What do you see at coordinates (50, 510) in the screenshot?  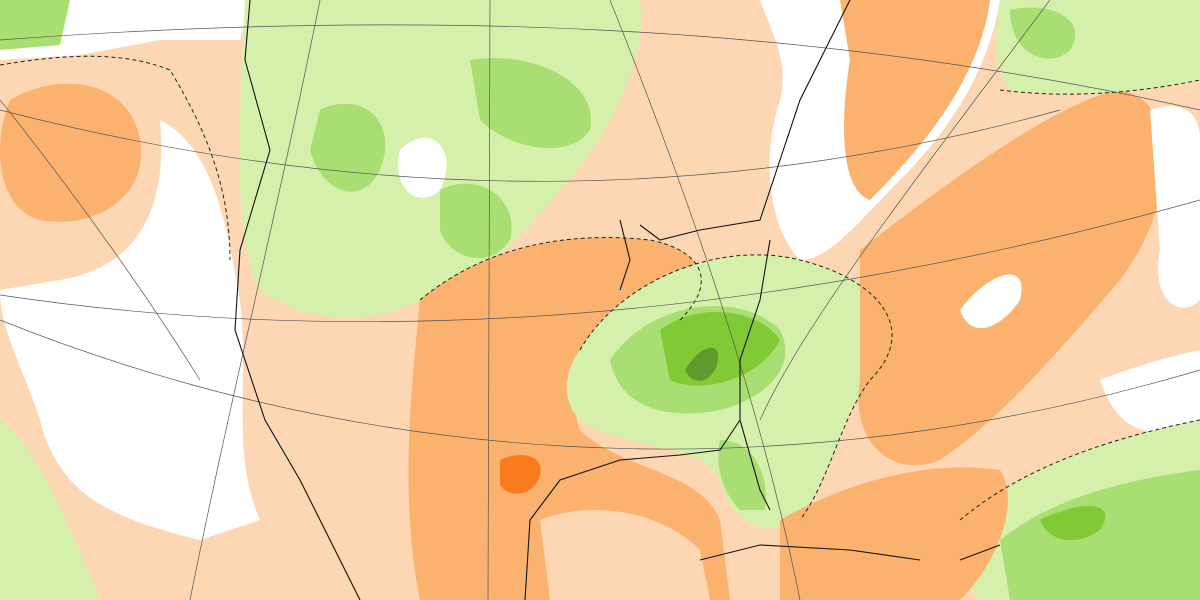 I see `field-light-green` at bounding box center [50, 510].